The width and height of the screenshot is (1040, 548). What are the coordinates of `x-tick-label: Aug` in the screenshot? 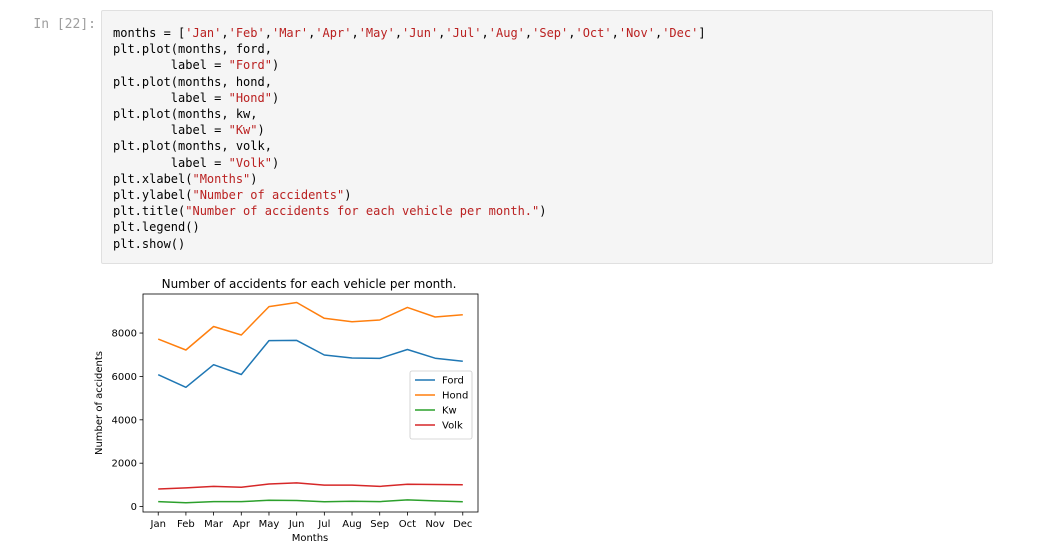 It's located at (352, 524).